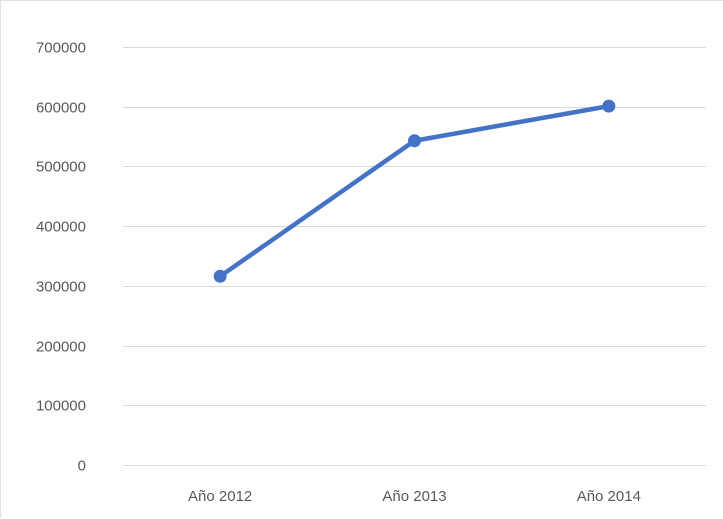 The height and width of the screenshot is (519, 723). I want to click on y-tick-label: 500000, so click(61, 167).